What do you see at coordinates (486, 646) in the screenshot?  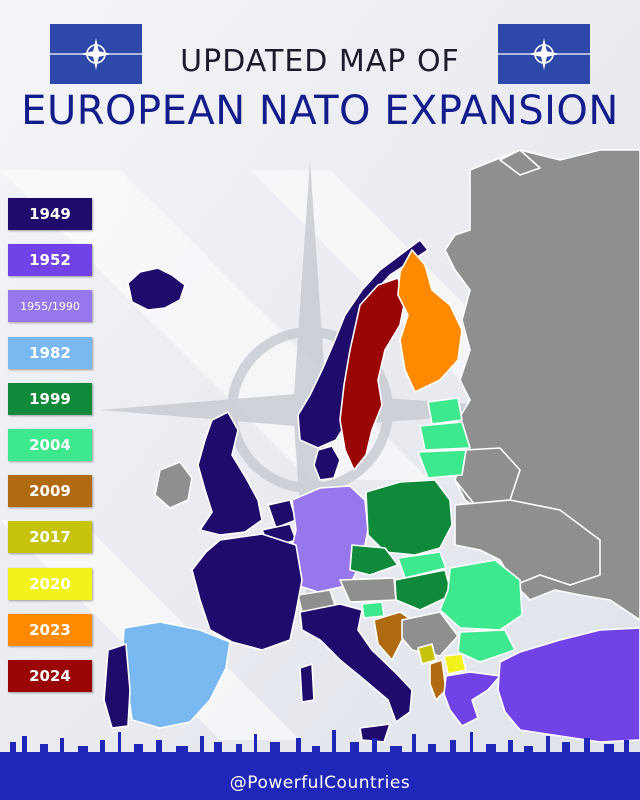 I see `bulgaria` at bounding box center [486, 646].